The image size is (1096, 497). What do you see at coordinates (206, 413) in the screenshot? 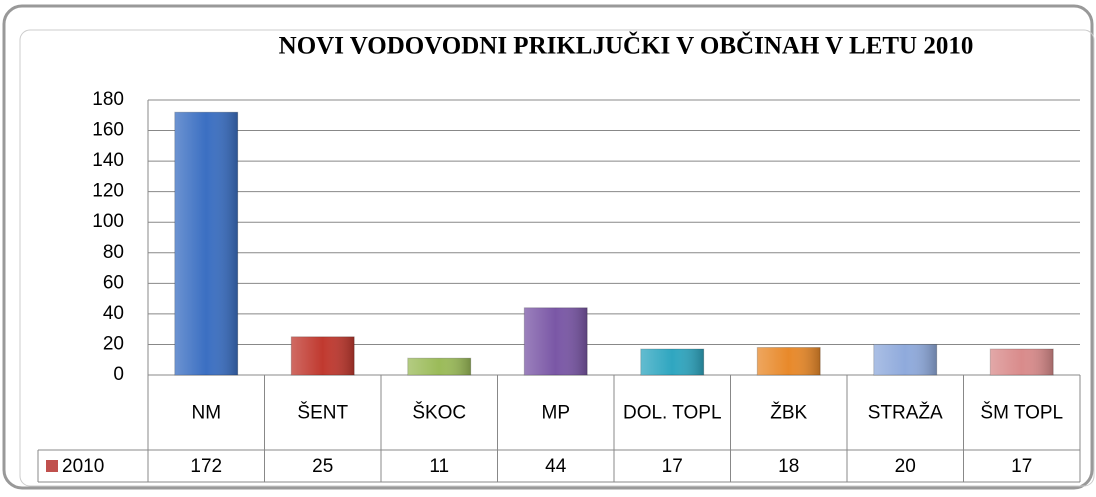
I see `x-tick-label: NM` at bounding box center [206, 413].